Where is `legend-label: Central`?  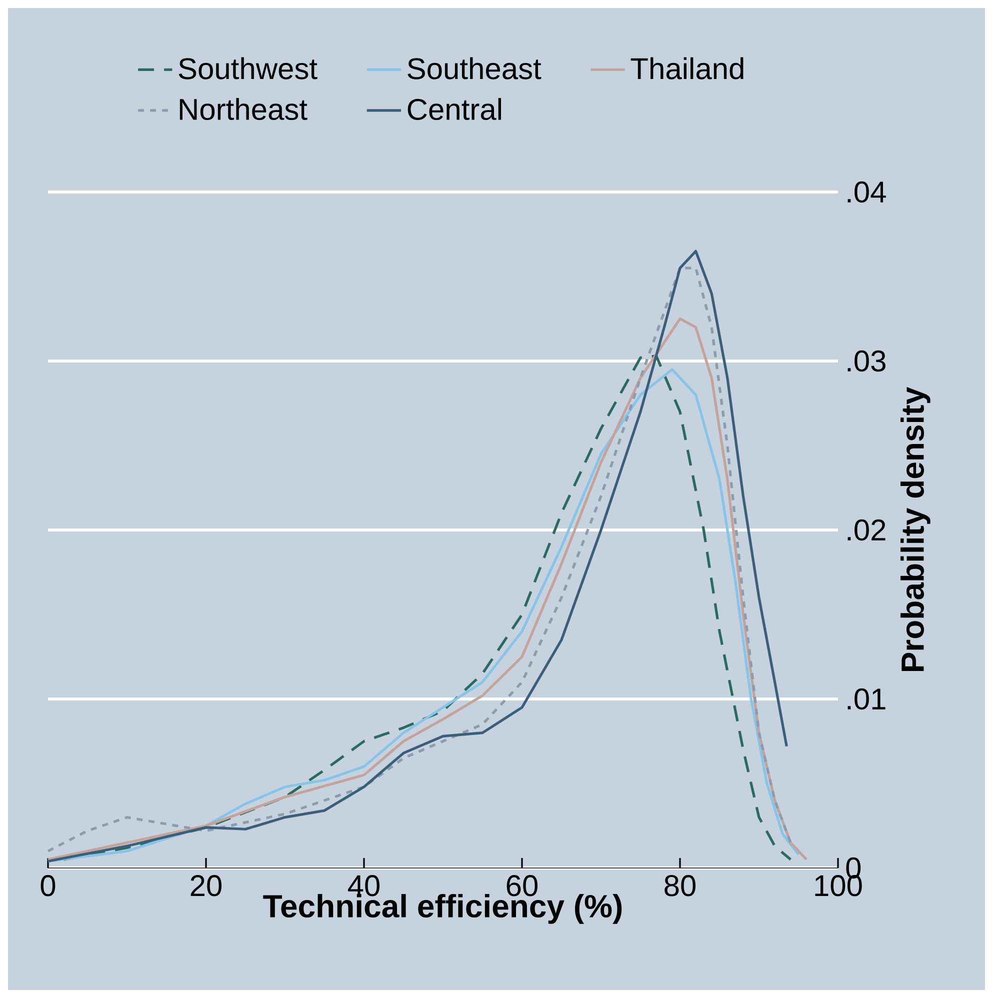 legend-label: Central is located at coordinates (454, 109).